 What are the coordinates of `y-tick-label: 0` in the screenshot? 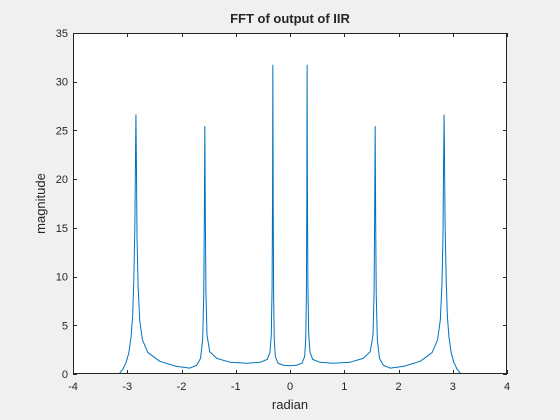 It's located at (65, 375).